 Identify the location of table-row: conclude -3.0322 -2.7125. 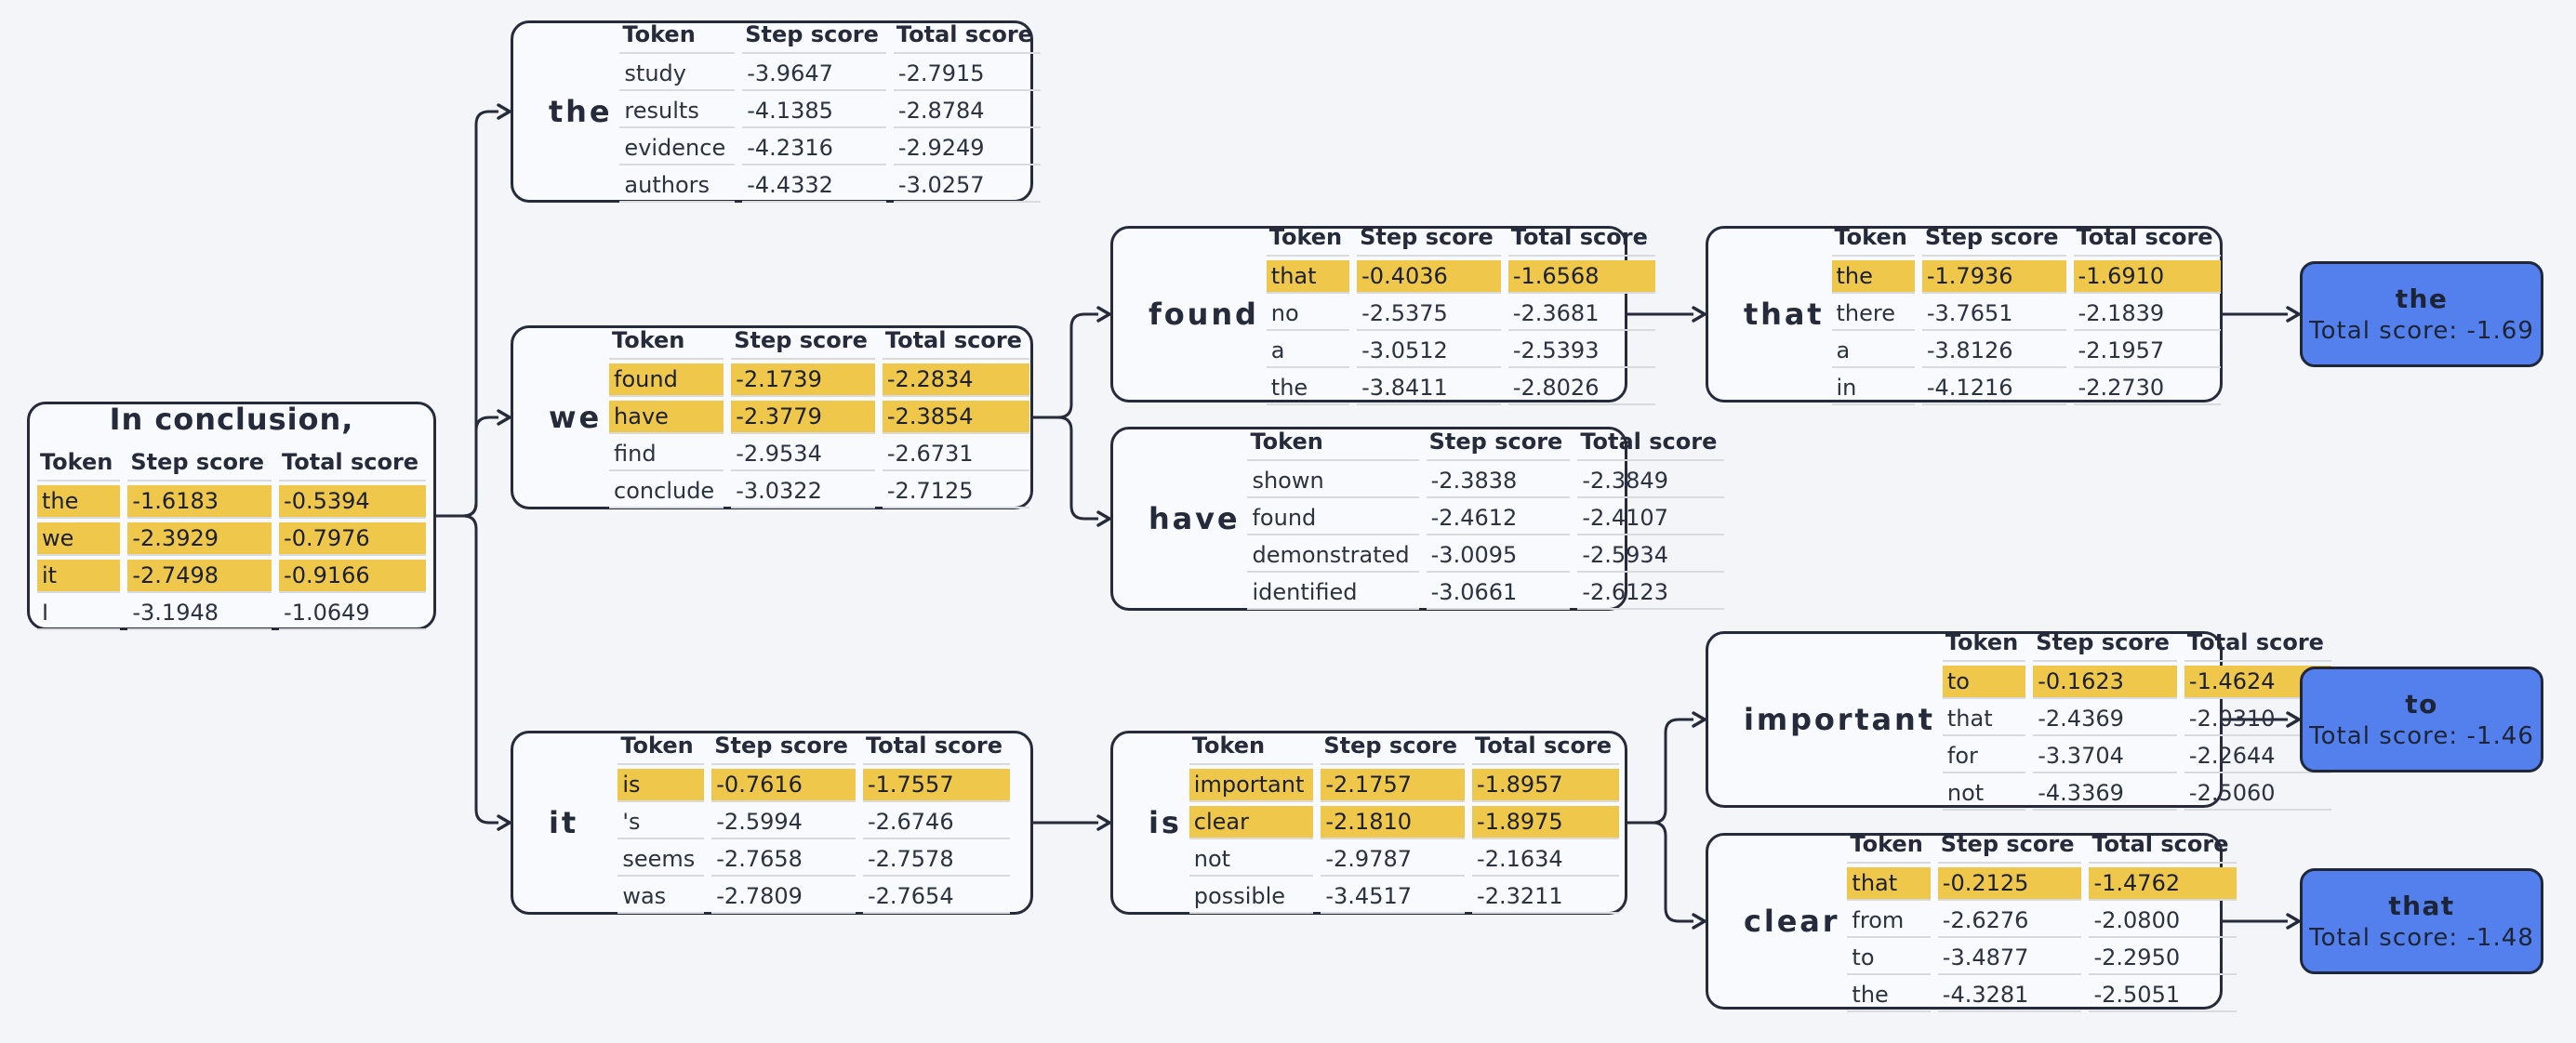
(819, 491).